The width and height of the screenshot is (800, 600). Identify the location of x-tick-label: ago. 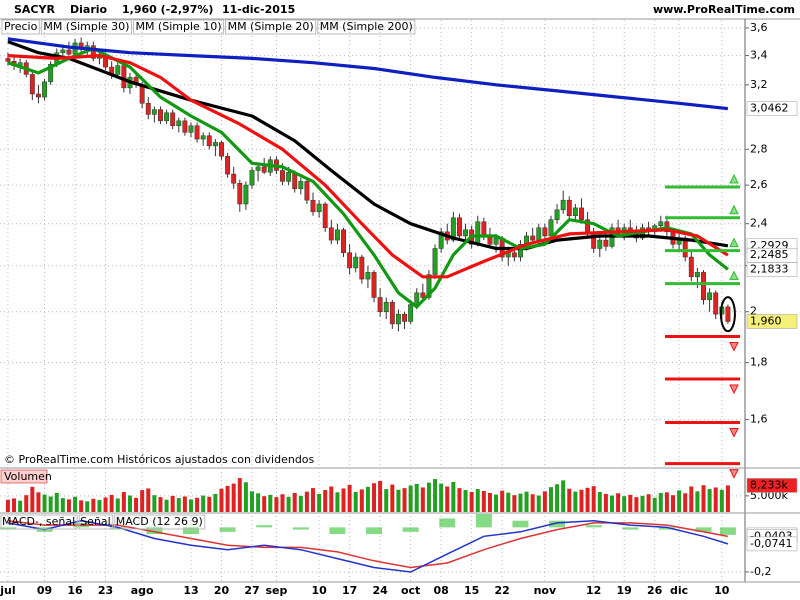
(142, 590).